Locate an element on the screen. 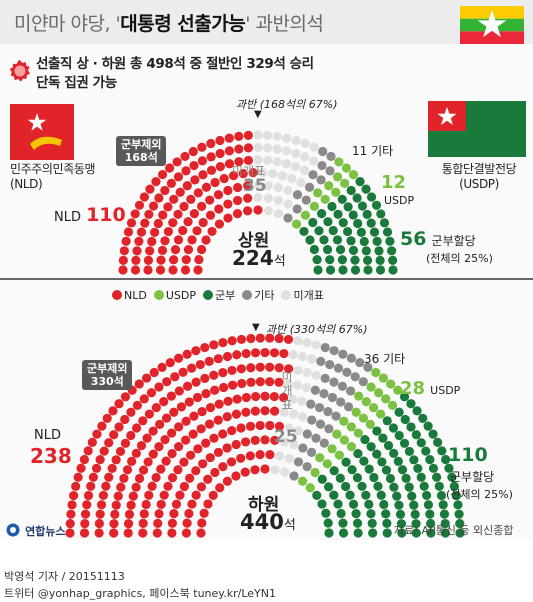 The image size is (533, 602). lower-nld-number: 238 is located at coordinates (51, 456).